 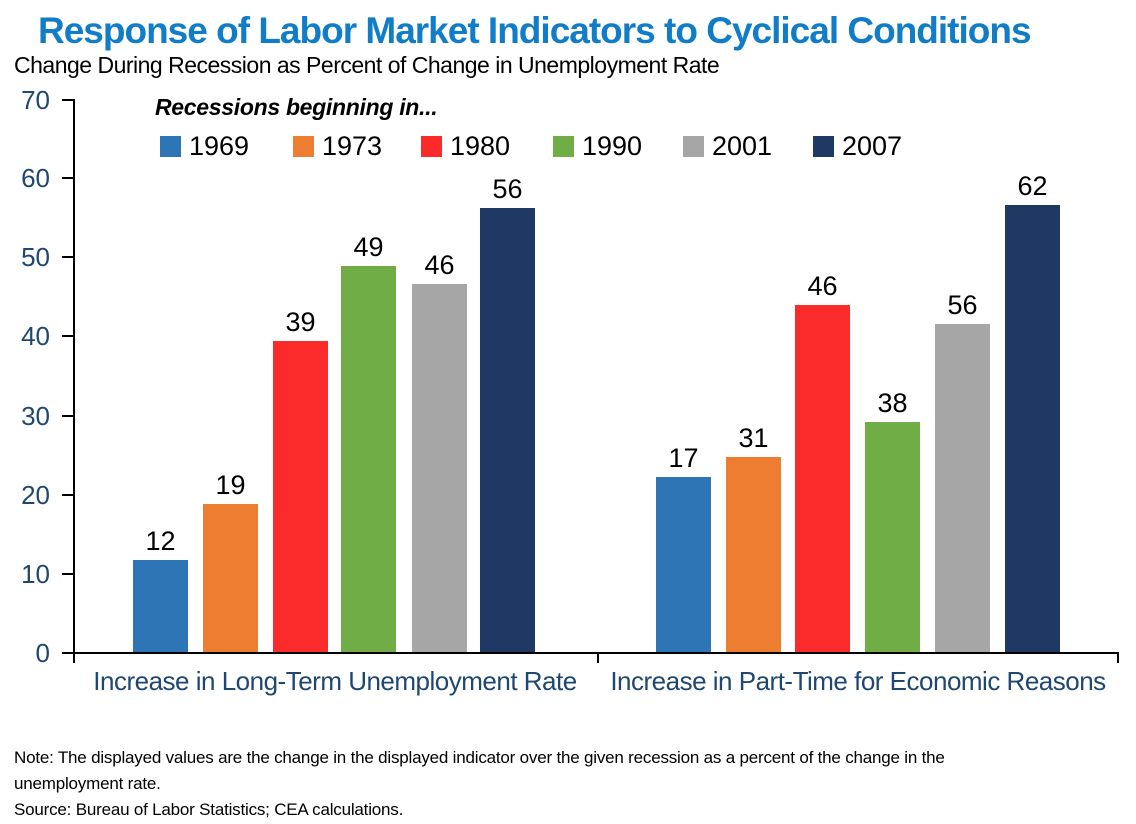 I want to click on bar-value-label-2001-part-time-economic-reasons: 56, so click(x=962, y=305).